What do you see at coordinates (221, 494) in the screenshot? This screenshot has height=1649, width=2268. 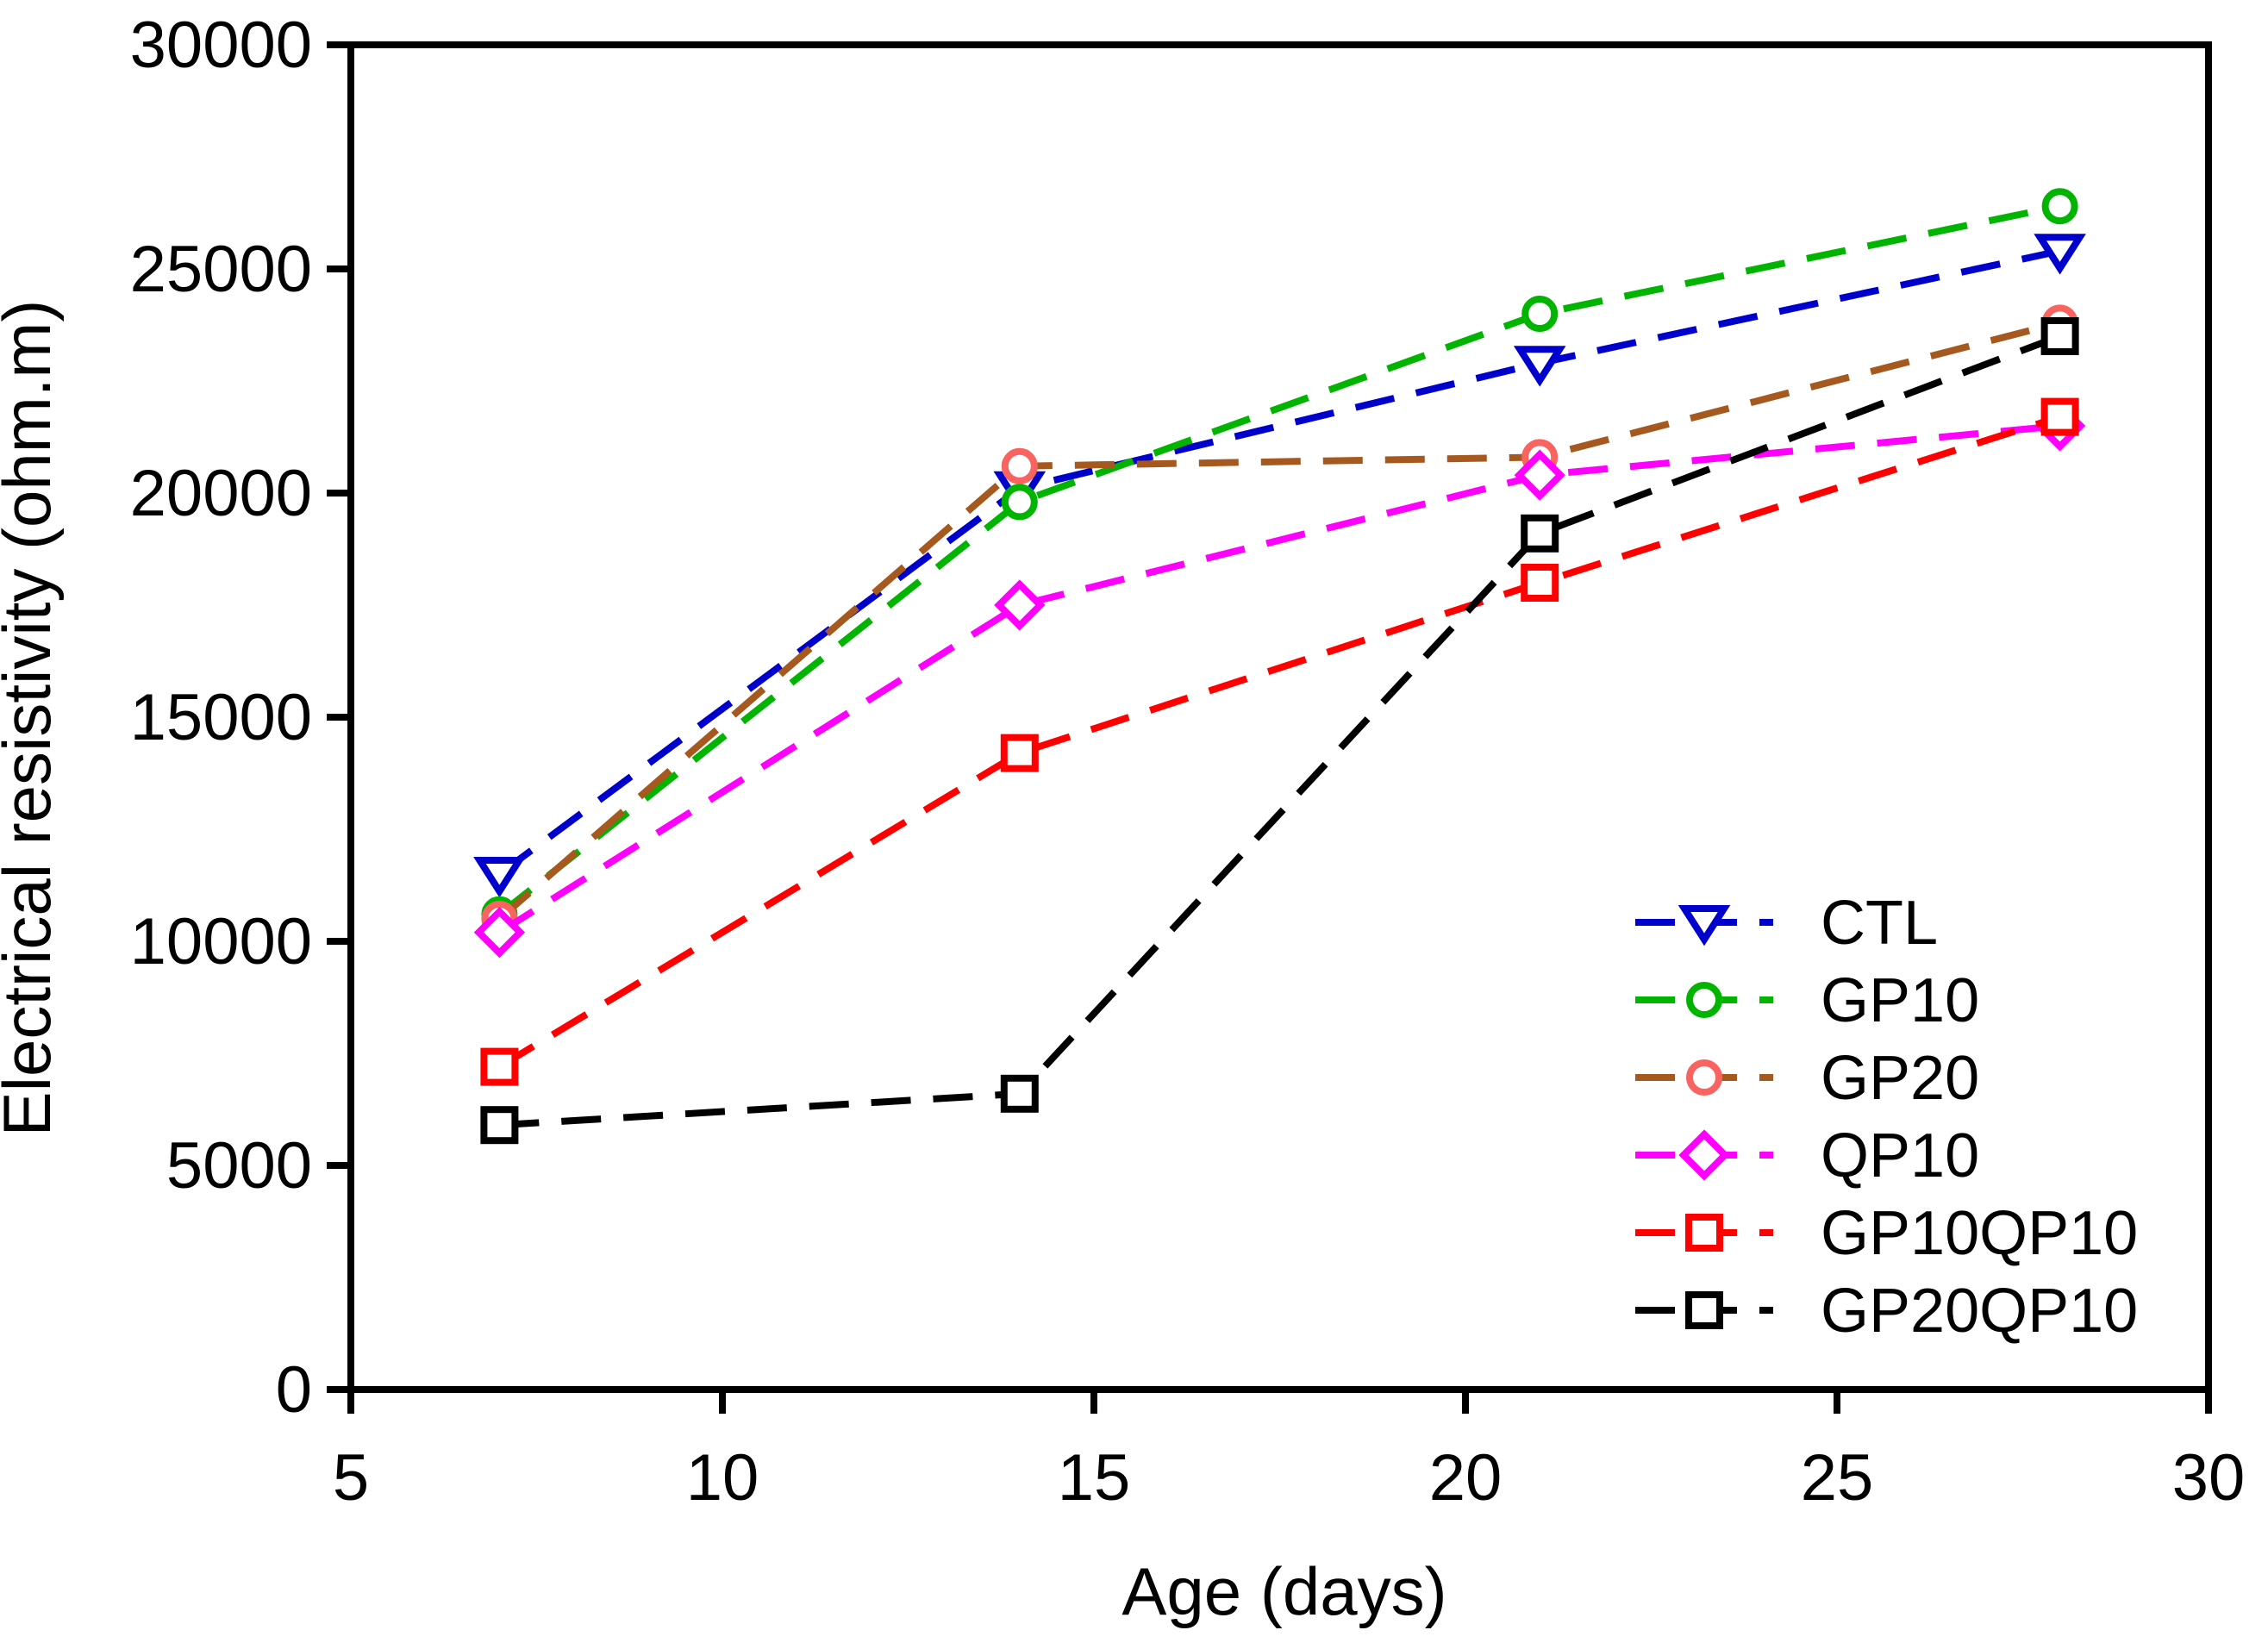 I see `y-tick-label: 20000` at bounding box center [221, 494].